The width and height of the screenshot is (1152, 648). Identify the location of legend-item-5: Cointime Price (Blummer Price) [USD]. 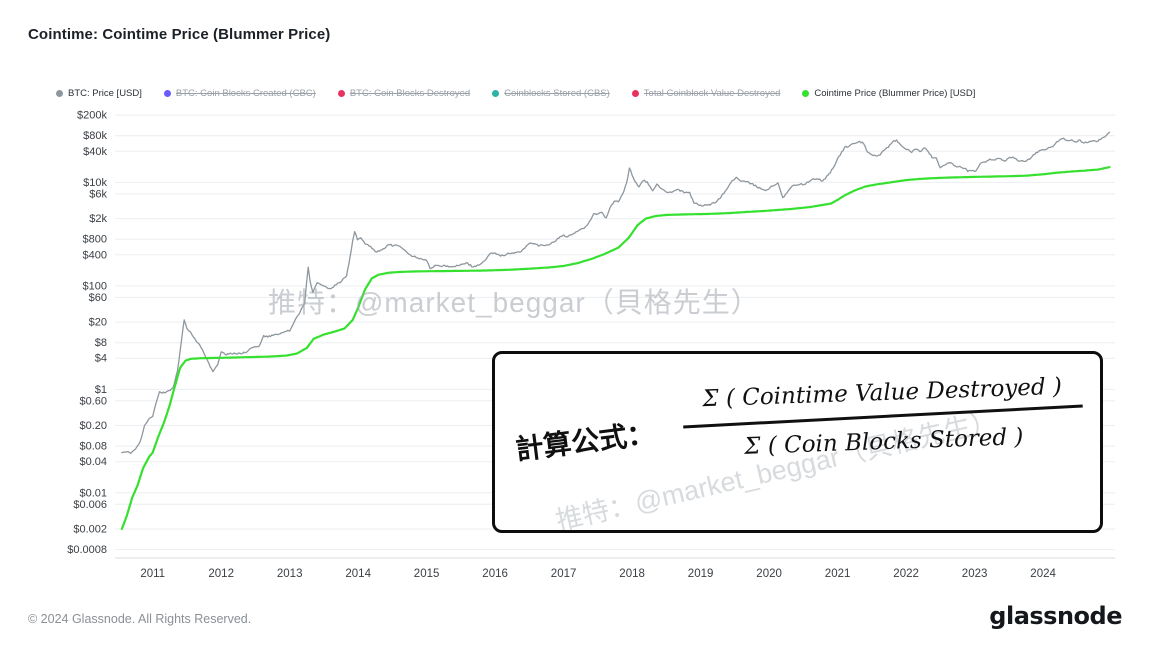
(888, 93).